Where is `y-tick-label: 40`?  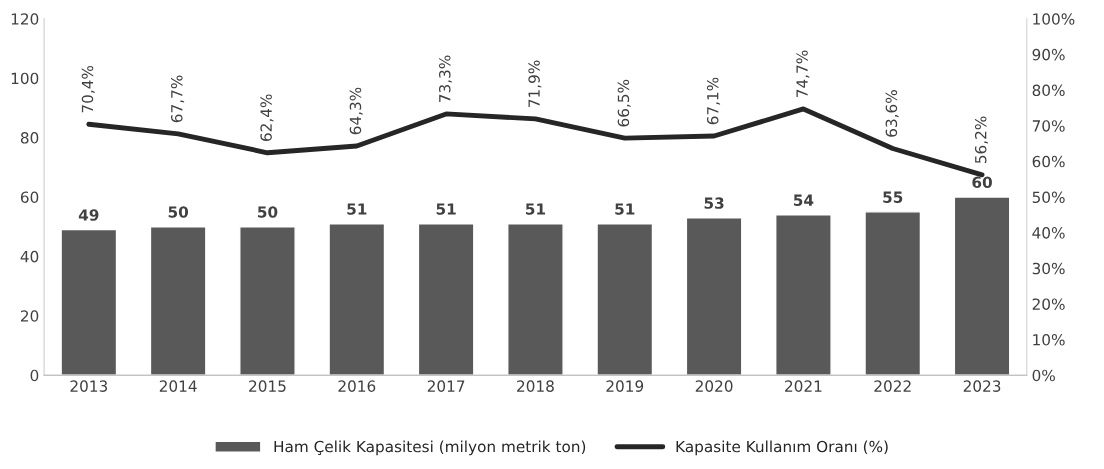
y-tick-label: 40 is located at coordinates (29, 256).